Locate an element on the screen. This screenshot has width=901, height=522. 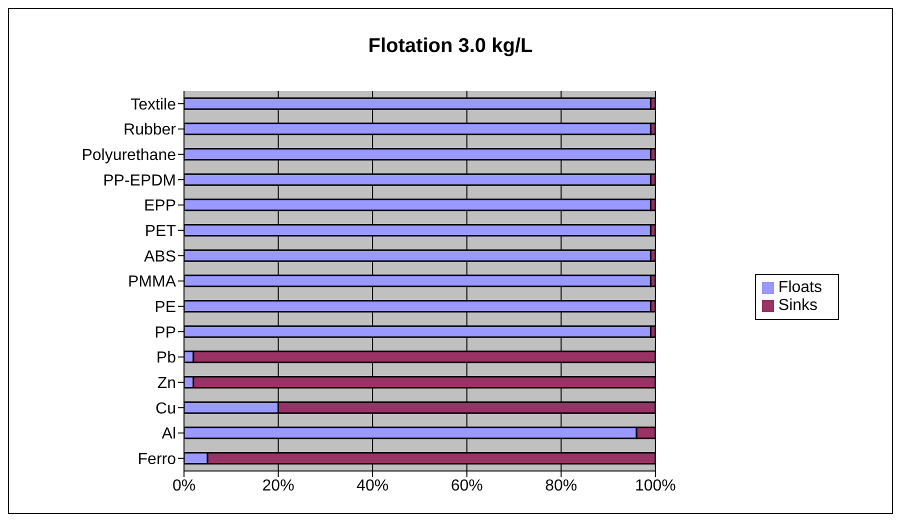
y-tick-label: Al is located at coordinates (169, 434).